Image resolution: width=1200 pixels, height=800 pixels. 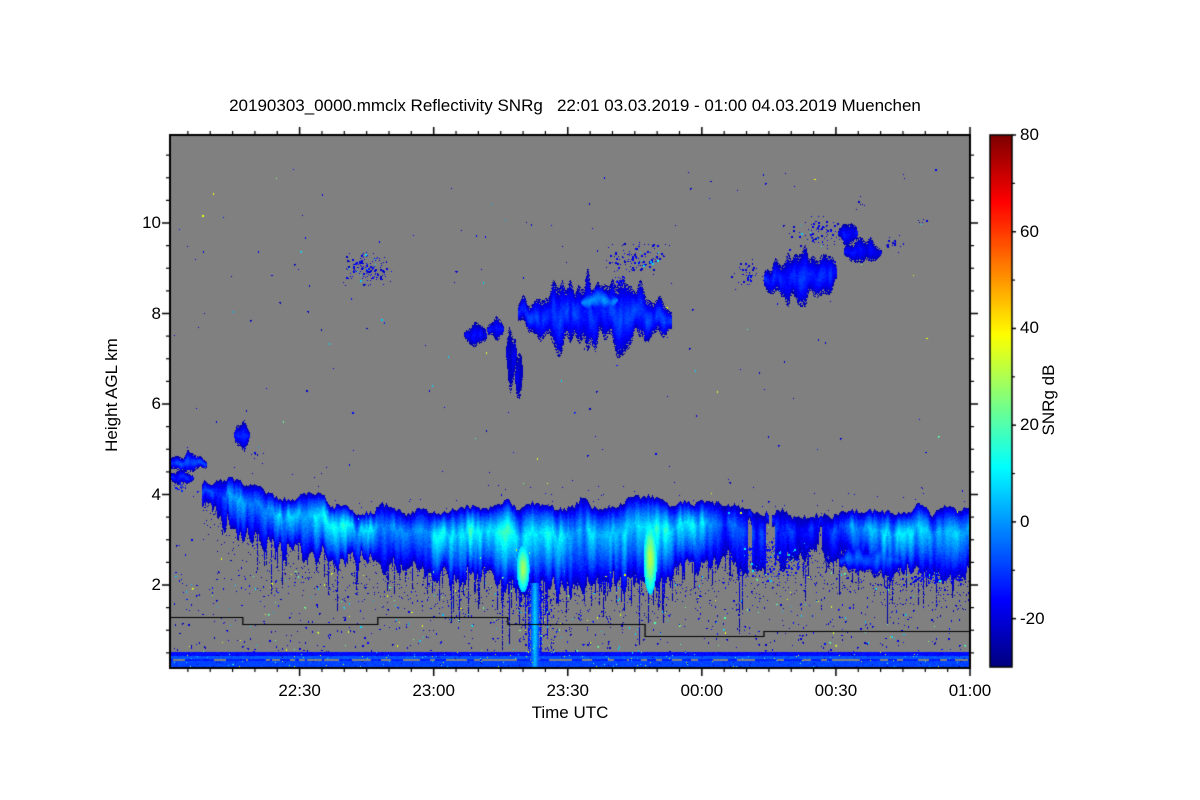 What do you see at coordinates (1029, 134) in the screenshot?
I see `colorbar-tick-label: 80` at bounding box center [1029, 134].